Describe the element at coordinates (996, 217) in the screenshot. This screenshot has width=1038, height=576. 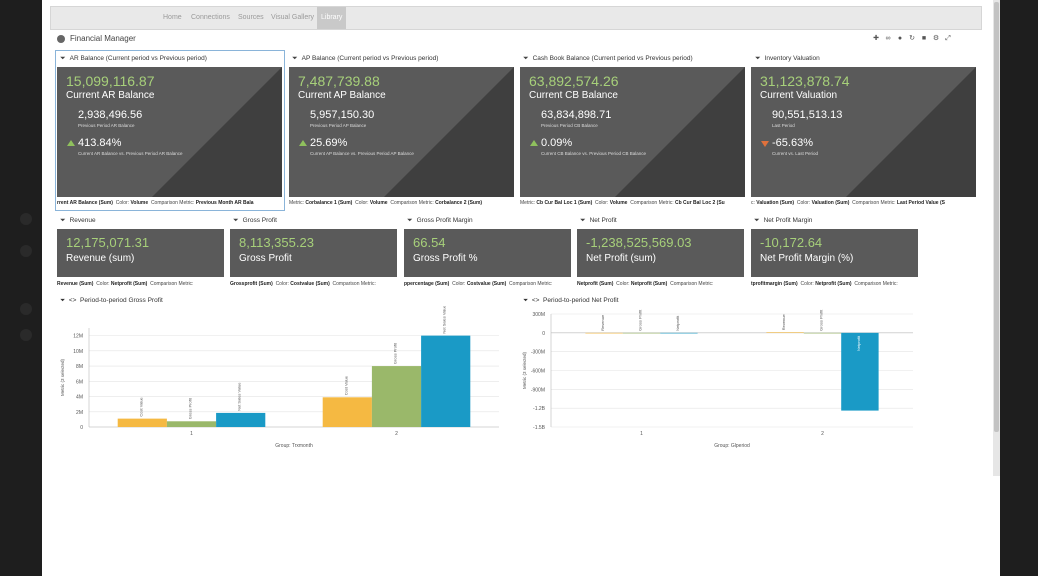
I see `scrollbar-thumb` at that location.